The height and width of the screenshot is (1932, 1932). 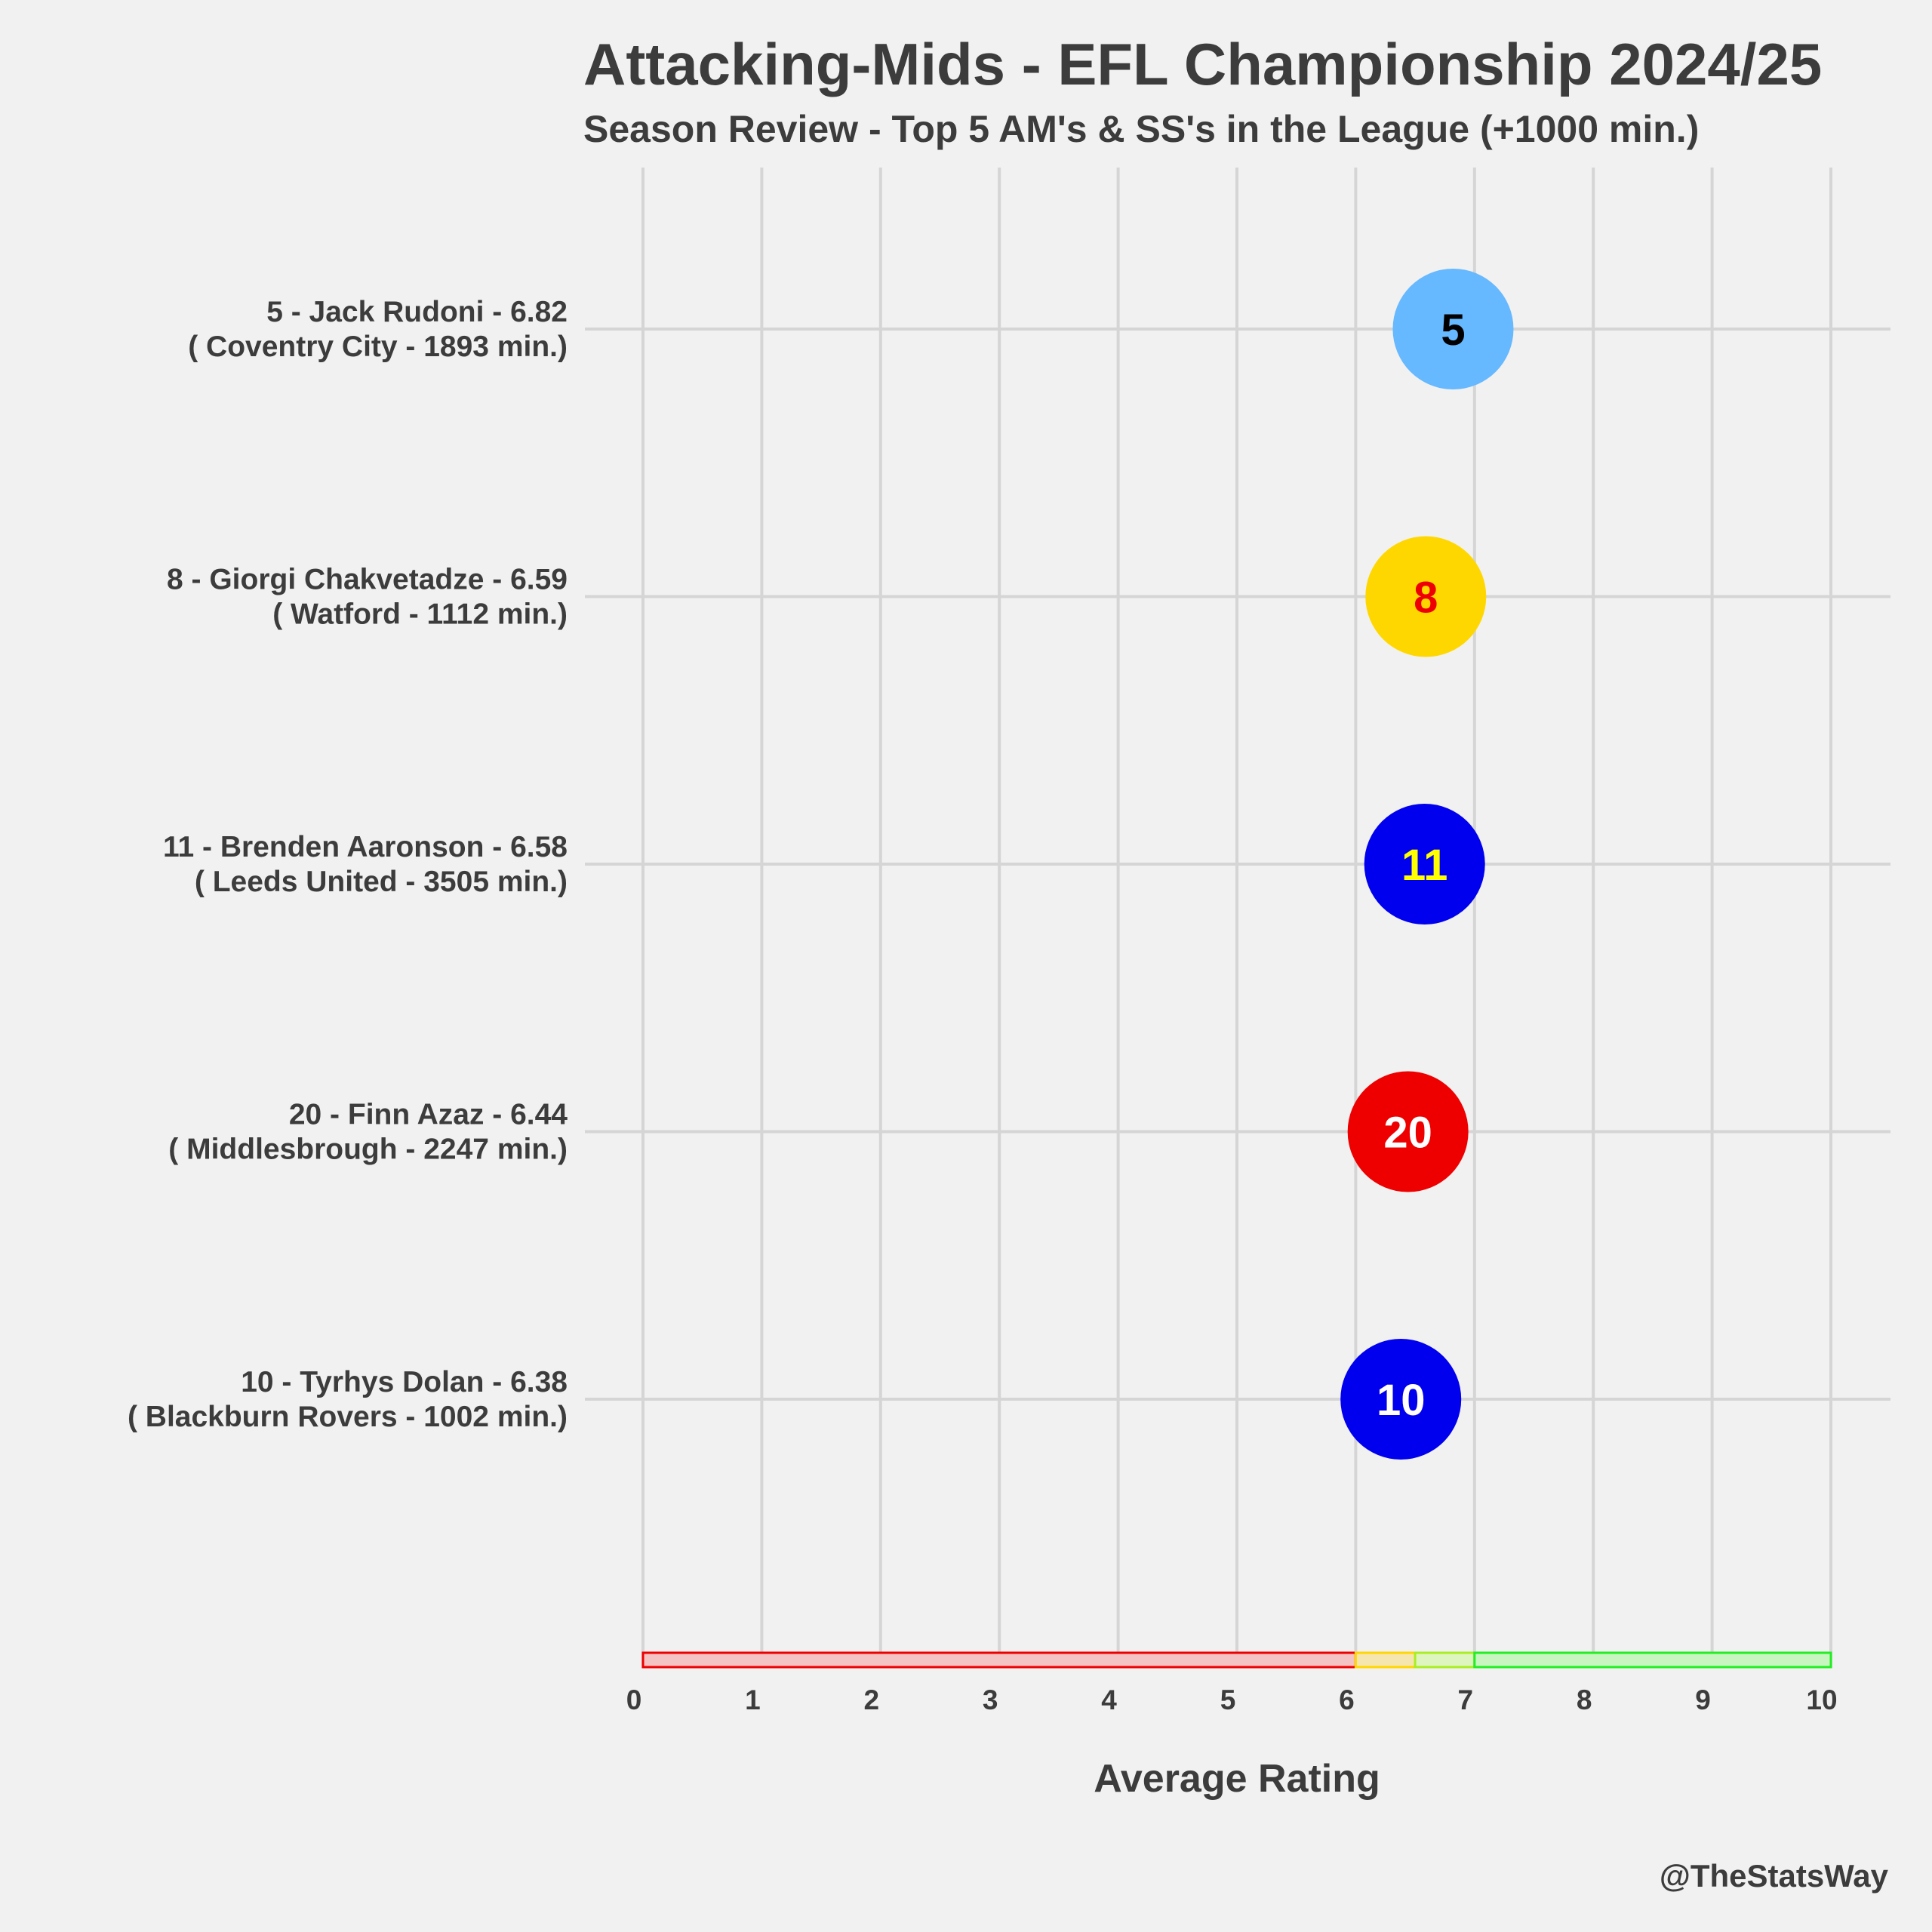 What do you see at coordinates (365, 847) in the screenshot?
I see `player-label: 11 - Brenden Aaronson - 6.58` at bounding box center [365, 847].